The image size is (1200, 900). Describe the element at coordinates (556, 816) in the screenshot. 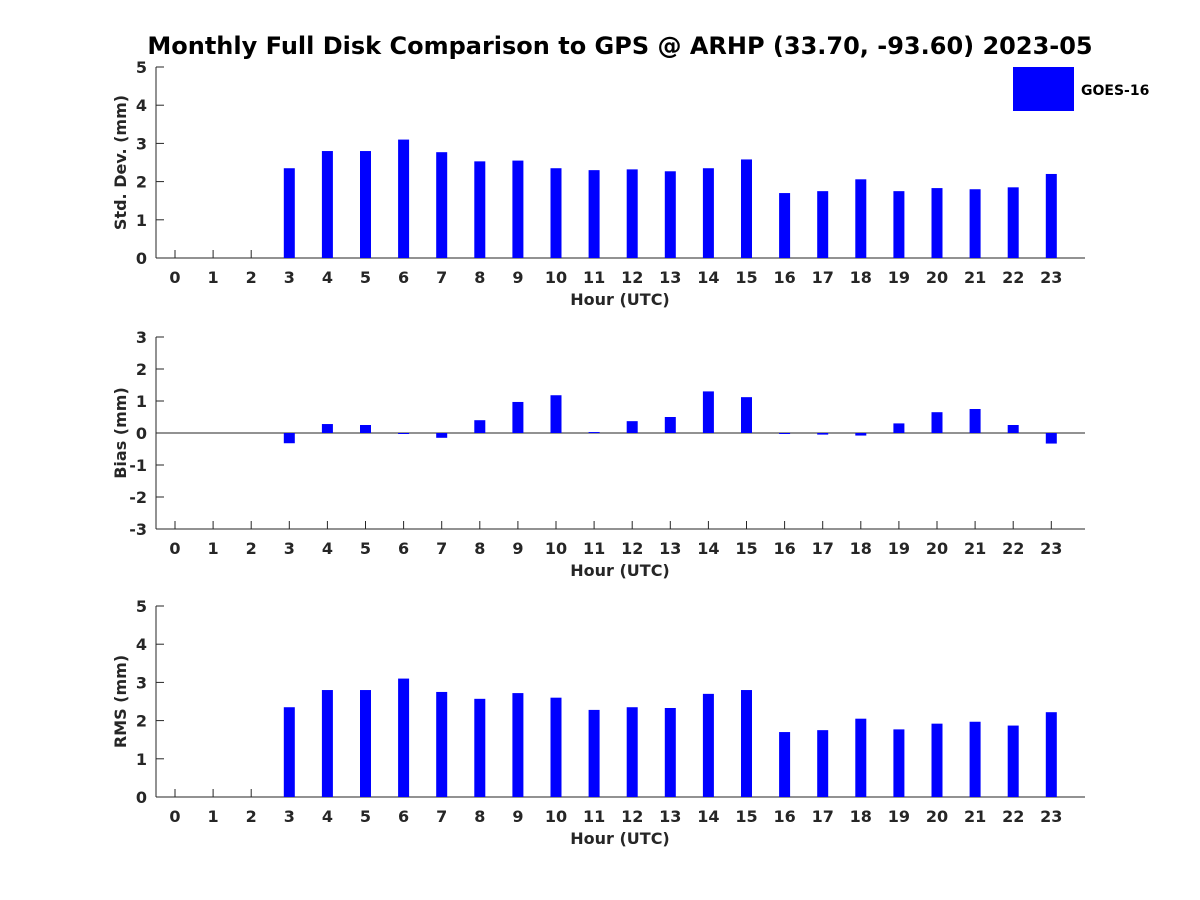

I see `x-tick-label: 10` at that location.